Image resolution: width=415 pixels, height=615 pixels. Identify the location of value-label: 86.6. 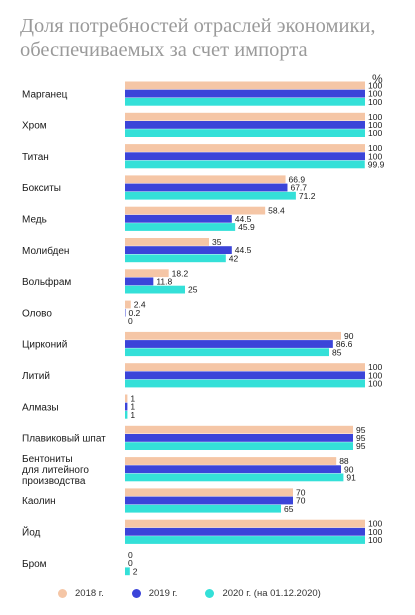
(344, 344).